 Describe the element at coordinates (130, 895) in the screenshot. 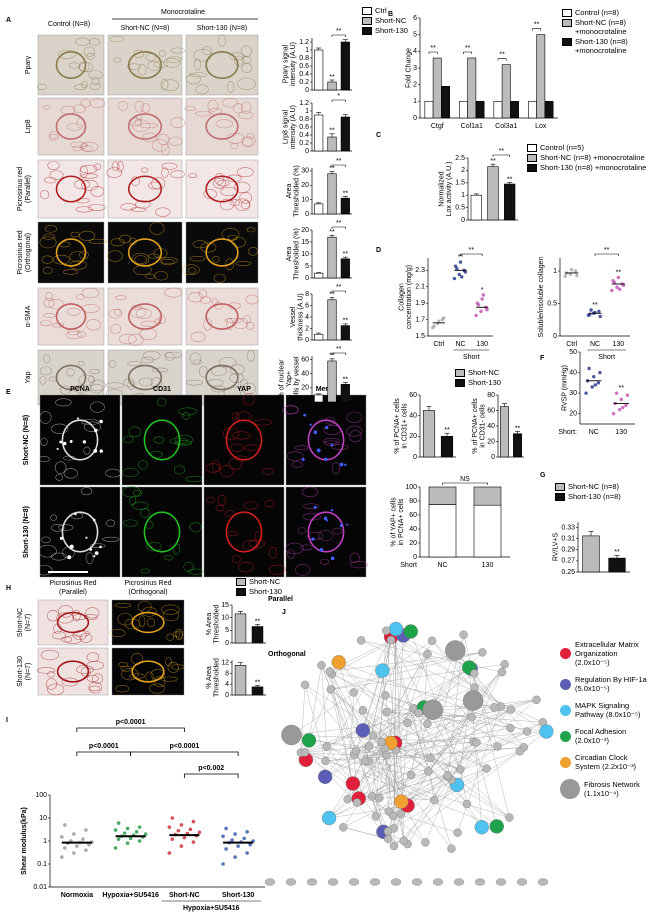

I see `x-tick-label: Hypoxia+SU5416` at that location.